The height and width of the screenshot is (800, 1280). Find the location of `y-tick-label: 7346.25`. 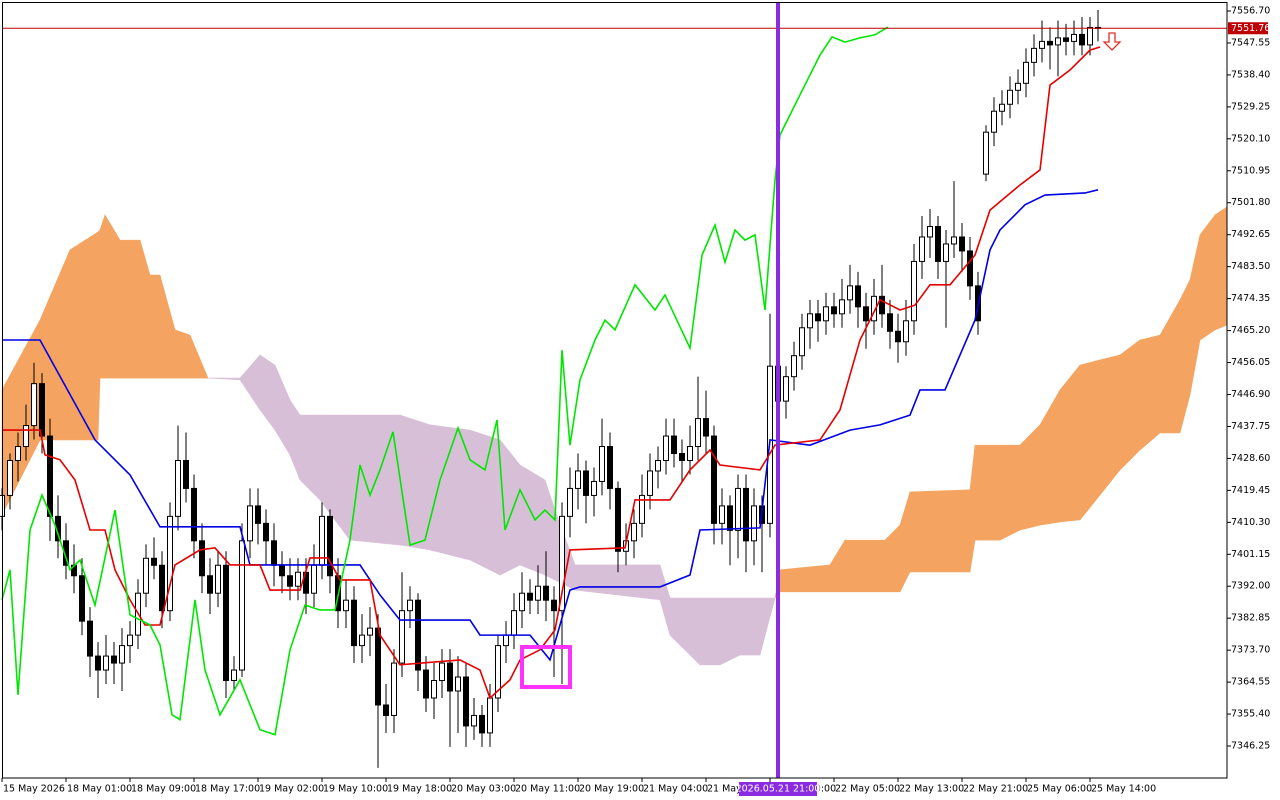

y-tick-label: 7346.25 is located at coordinates (1250, 746).